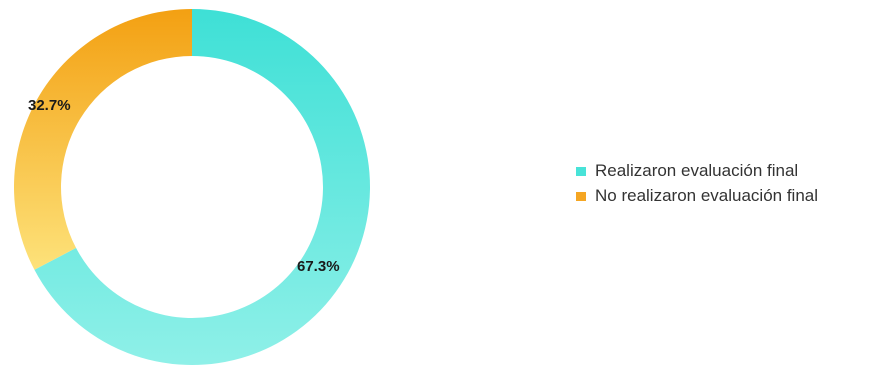 The width and height of the screenshot is (879, 366). What do you see at coordinates (318, 266) in the screenshot?
I see `data-label-realizaron: 67.3%` at bounding box center [318, 266].